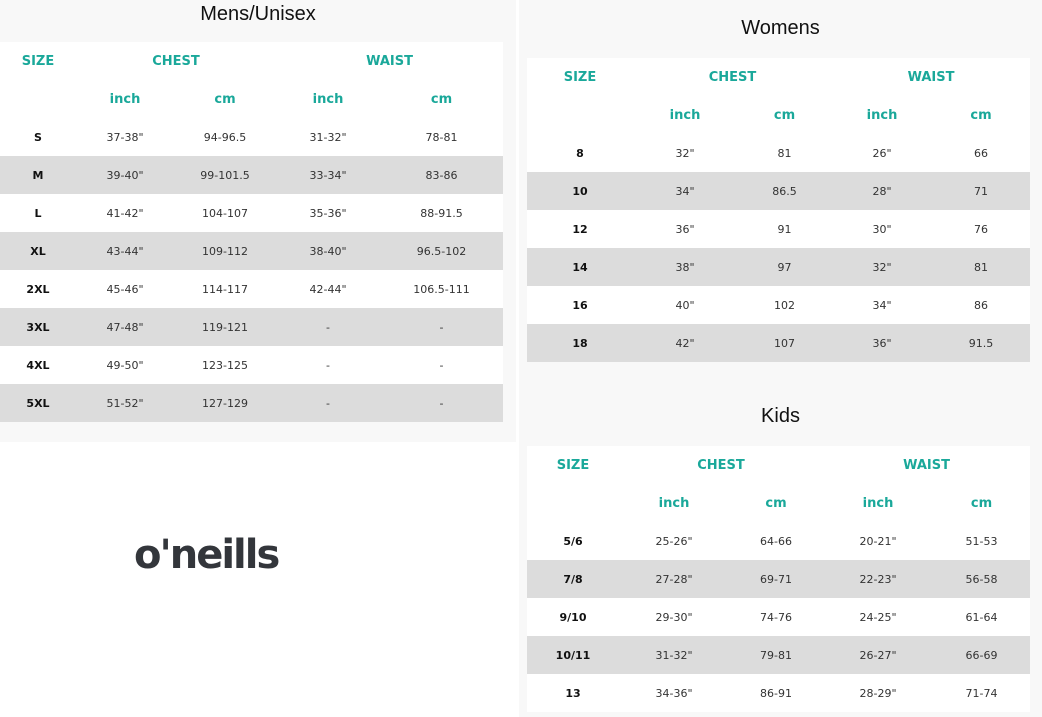 Image resolution: width=1042 pixels, height=717 pixels. I want to click on table-row: 13 34-36" 86-91 28-29" 71-74, so click(778, 693).